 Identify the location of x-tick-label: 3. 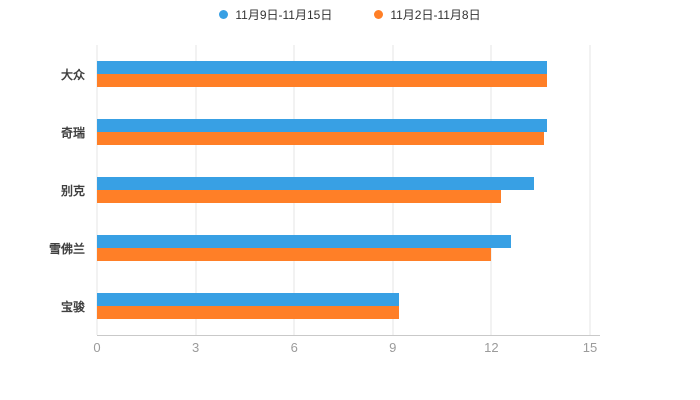
(195, 347).